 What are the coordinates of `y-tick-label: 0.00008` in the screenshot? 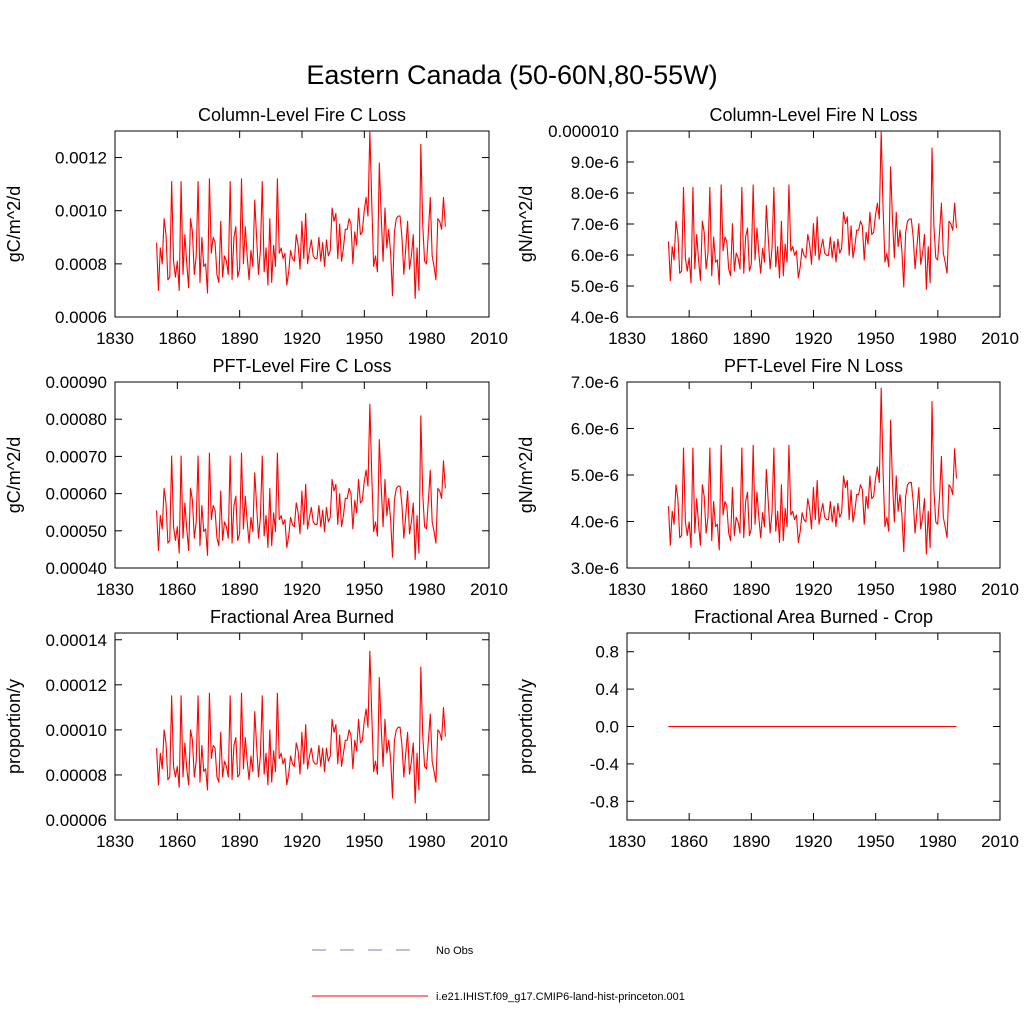 It's located at (76, 775).